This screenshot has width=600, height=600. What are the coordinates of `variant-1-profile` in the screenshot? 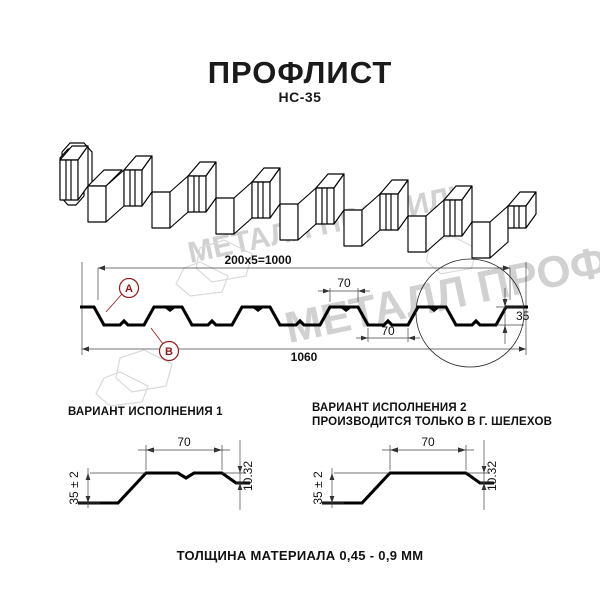 It's located at (164, 488).